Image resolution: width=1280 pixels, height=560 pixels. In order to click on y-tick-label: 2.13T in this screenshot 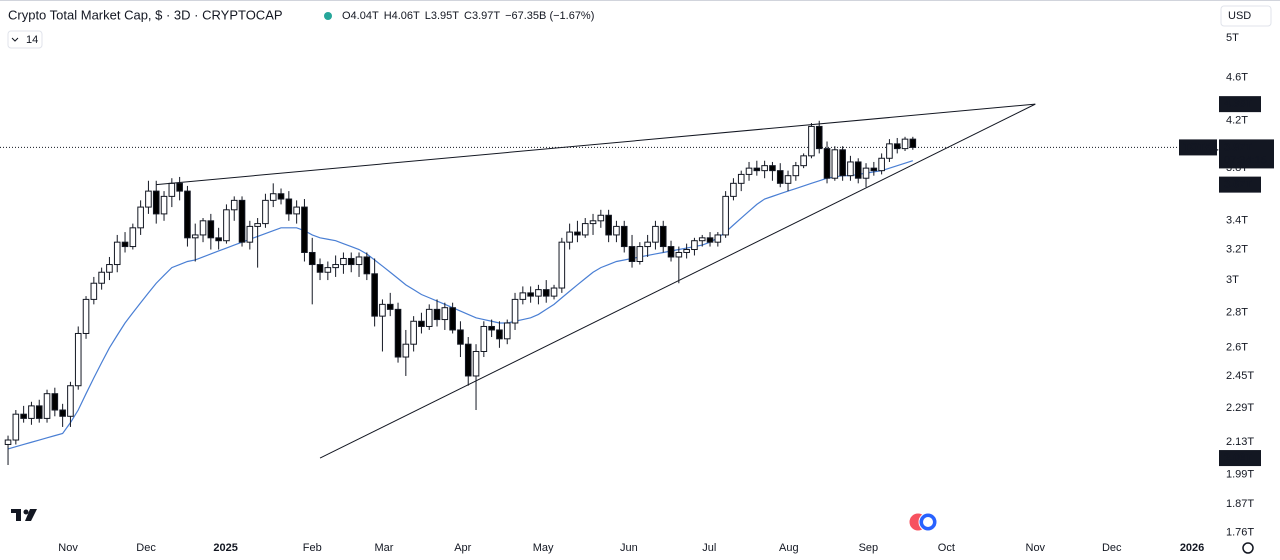, I will do `click(1240, 442)`.